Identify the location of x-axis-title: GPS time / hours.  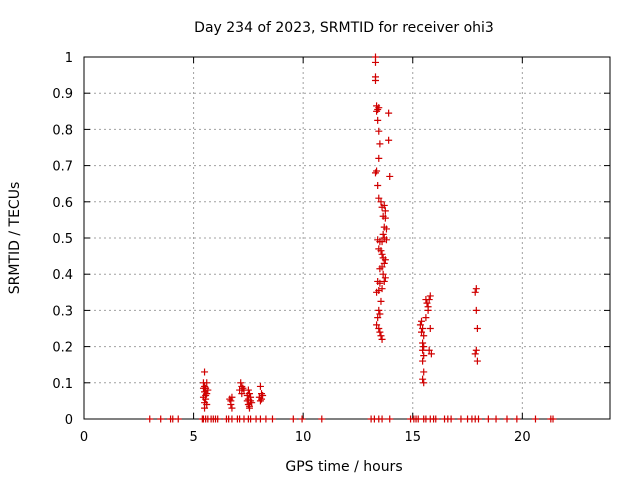
(343, 467).